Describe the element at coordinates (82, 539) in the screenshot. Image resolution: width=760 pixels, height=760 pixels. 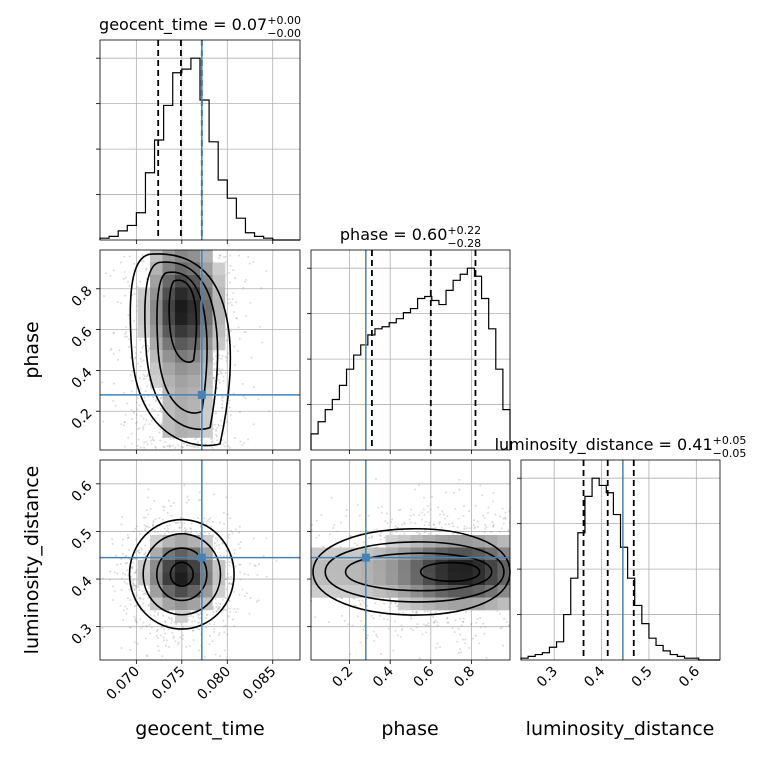
I see `y-tick-label: 0.5` at that location.